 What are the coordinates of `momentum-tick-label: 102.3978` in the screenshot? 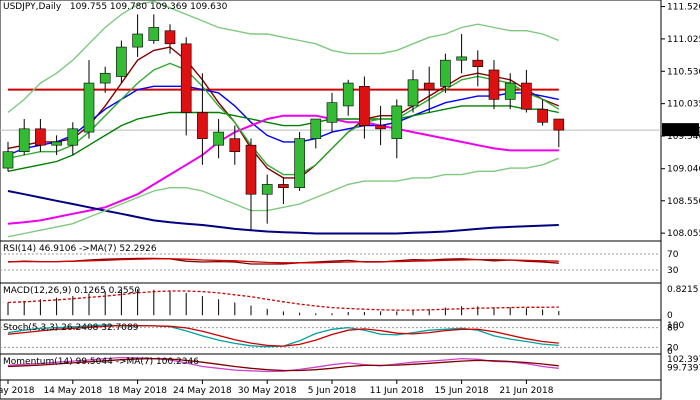 It's located at (683, 360).